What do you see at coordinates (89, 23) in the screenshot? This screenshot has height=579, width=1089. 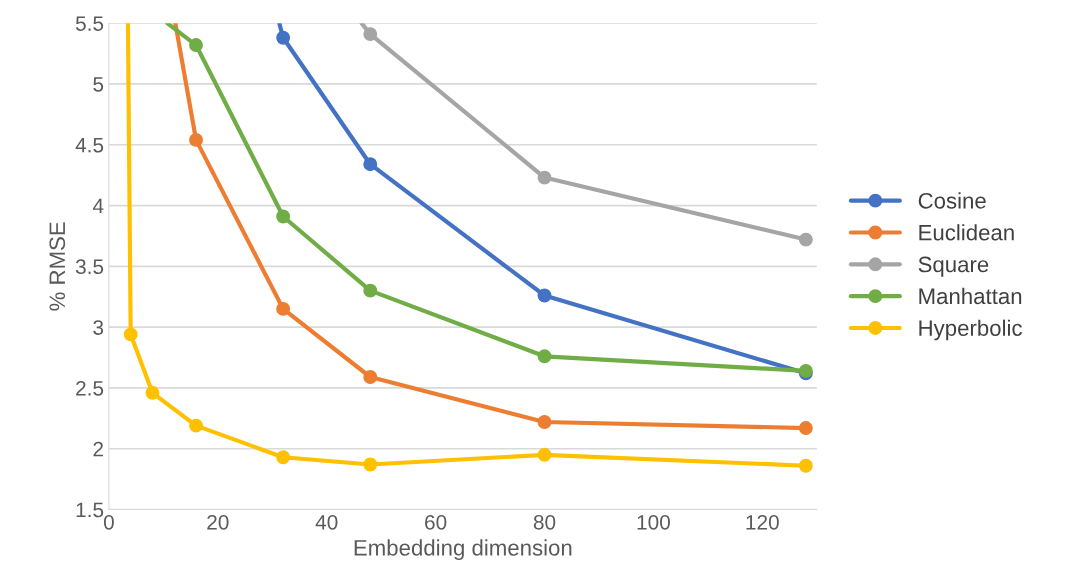 I see `y-tick-label: 5.5` at bounding box center [89, 23].